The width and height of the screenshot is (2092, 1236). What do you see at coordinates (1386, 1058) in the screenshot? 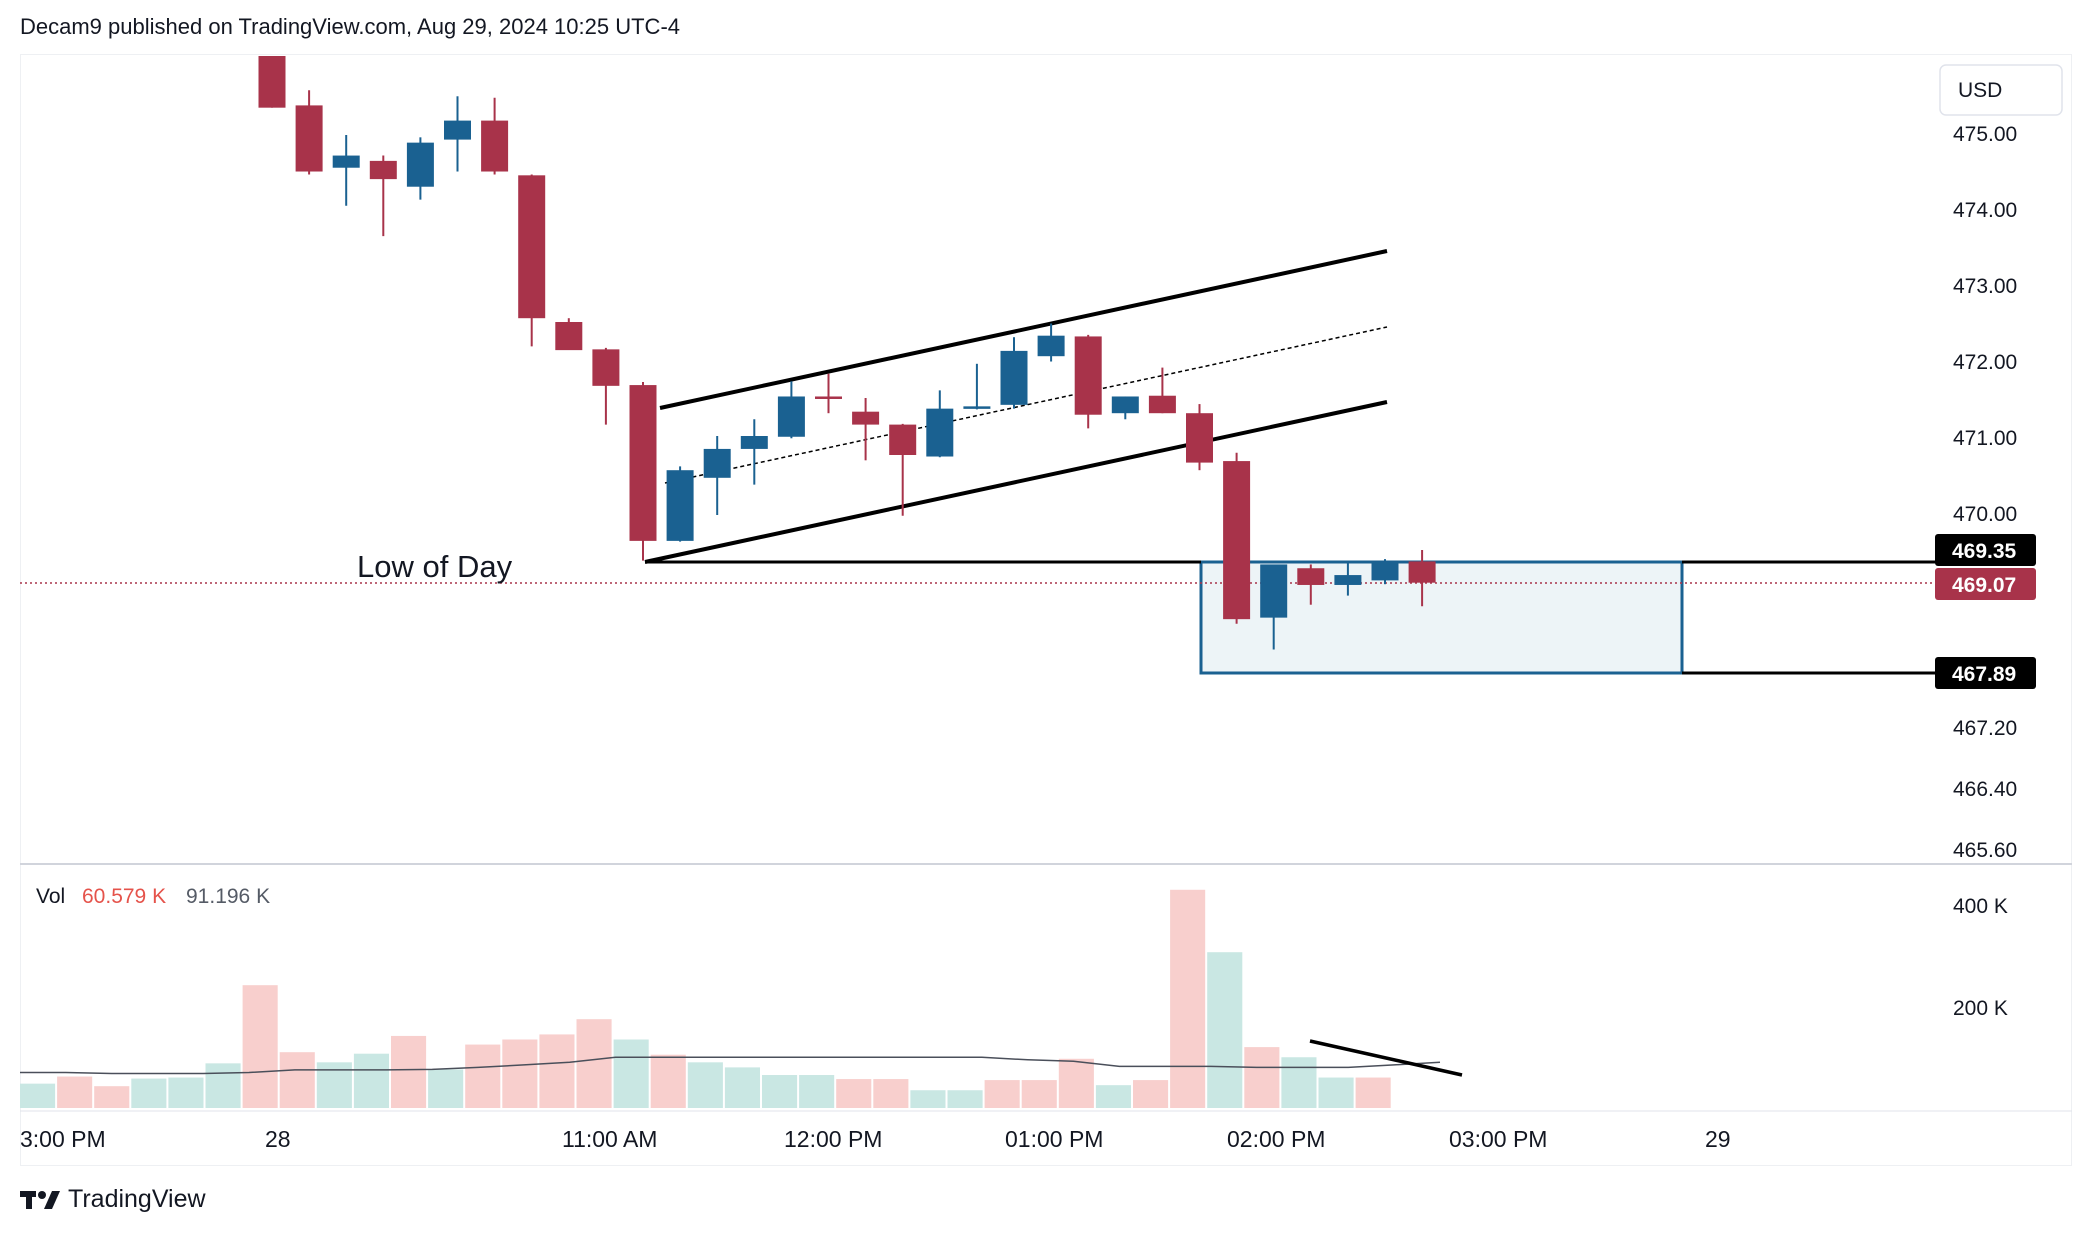
I see `volume-trend-line` at bounding box center [1386, 1058].